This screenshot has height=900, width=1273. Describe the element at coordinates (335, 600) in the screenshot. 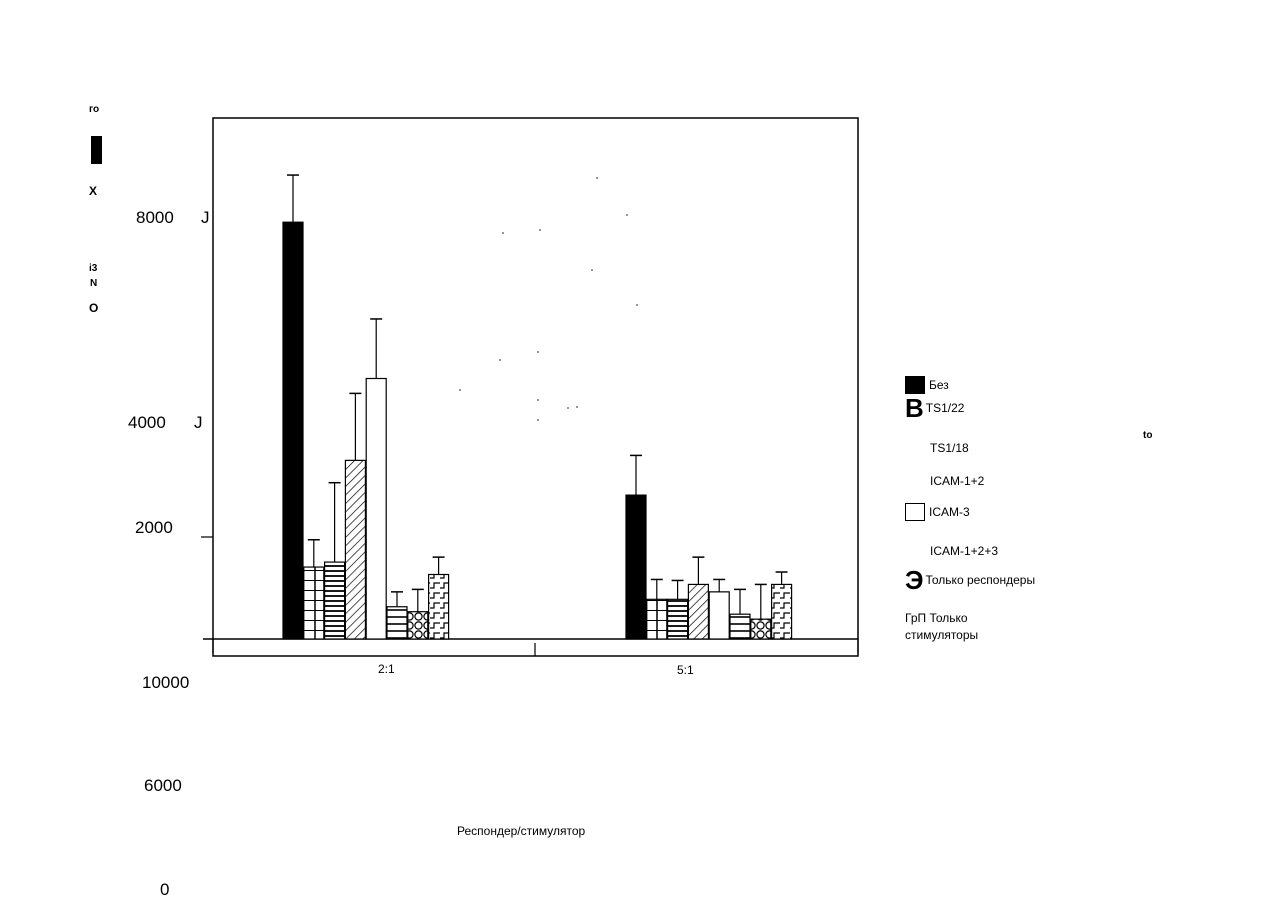

I see `bar-2:1-TS1/18` at that location.